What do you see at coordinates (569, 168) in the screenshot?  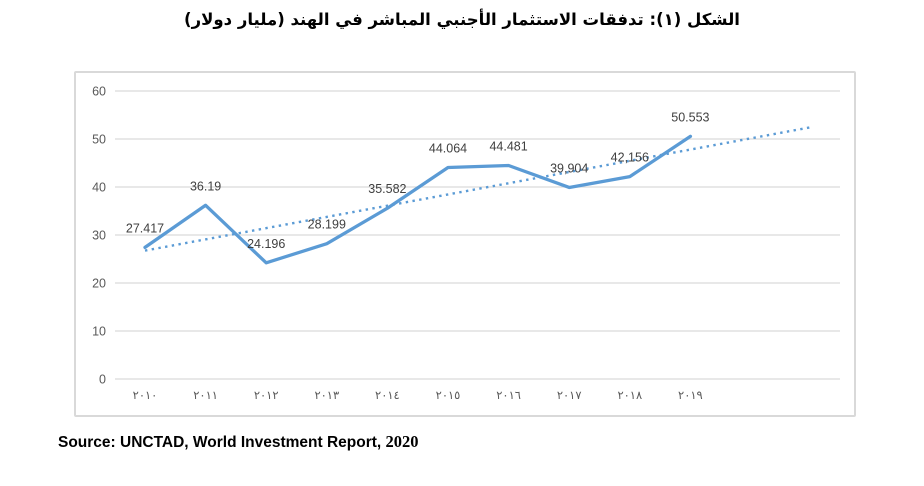 I see `data-label: 39,904` at bounding box center [569, 168].